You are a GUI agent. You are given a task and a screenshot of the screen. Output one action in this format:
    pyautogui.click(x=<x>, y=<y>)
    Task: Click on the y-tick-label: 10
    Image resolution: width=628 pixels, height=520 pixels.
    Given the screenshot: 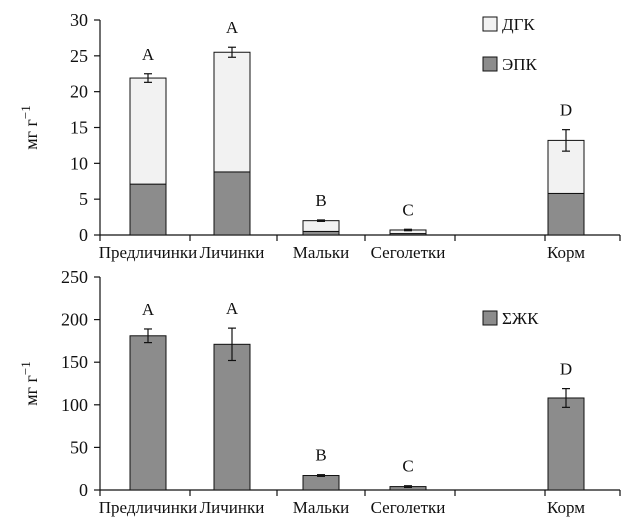 What is the action you would take?
    pyautogui.click(x=79, y=163)
    